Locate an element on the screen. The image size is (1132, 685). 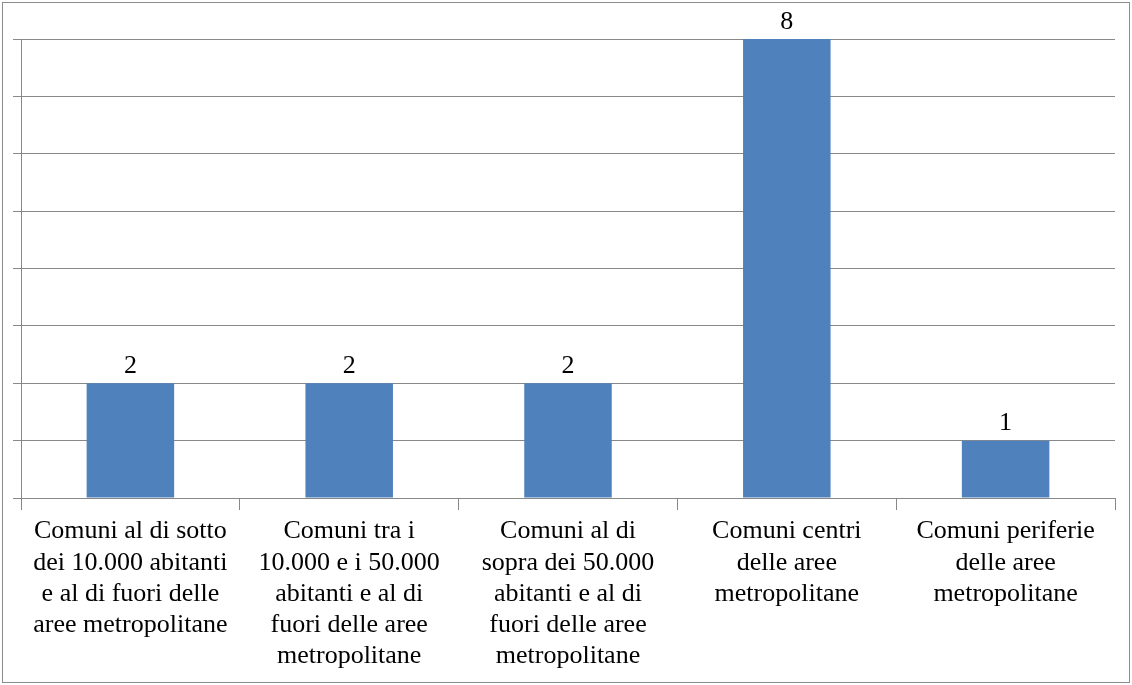
data-label: 1 is located at coordinates (1006, 422).